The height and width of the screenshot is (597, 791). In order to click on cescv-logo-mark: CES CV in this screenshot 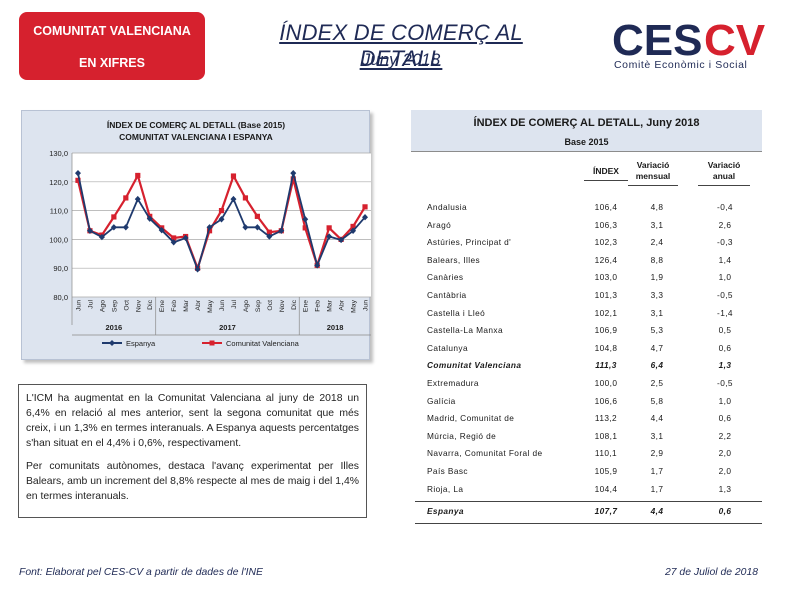, I will do `click(689, 38)`.